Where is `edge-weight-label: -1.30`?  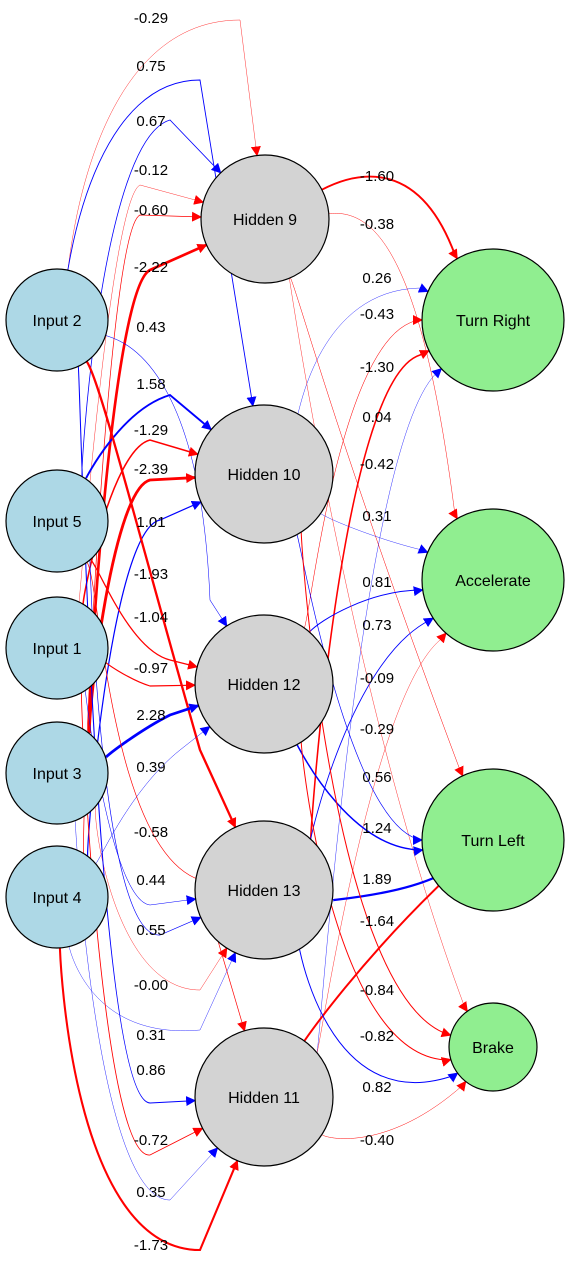
edge-weight-label: -1.30 is located at coordinates (377, 367).